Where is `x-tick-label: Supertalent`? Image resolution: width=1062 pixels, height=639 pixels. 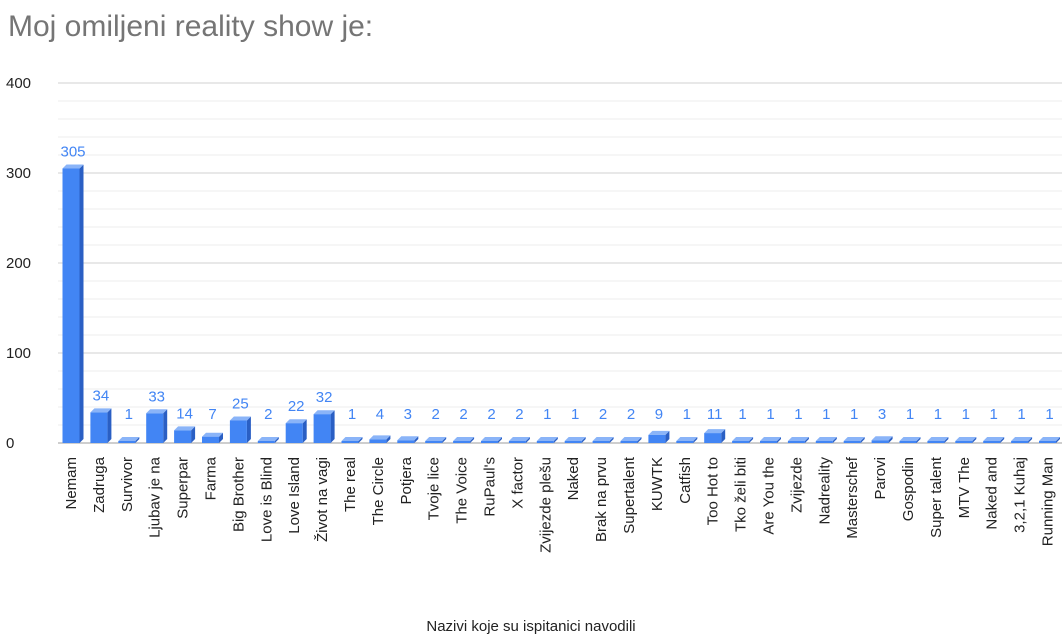 x-tick-label: Supertalent is located at coordinates (629, 495).